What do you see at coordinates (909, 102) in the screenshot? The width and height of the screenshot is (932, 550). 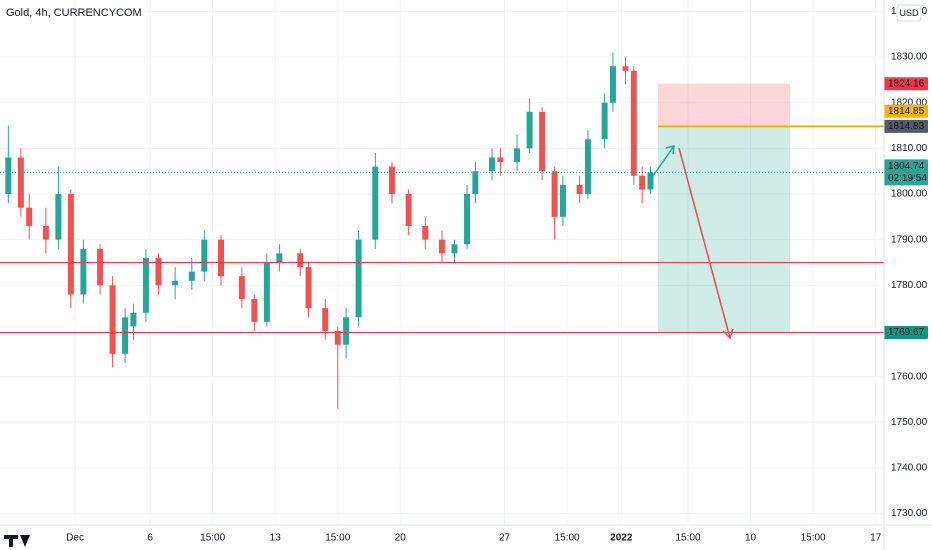 I see `y-tick-label: 1820.00` at bounding box center [909, 102].